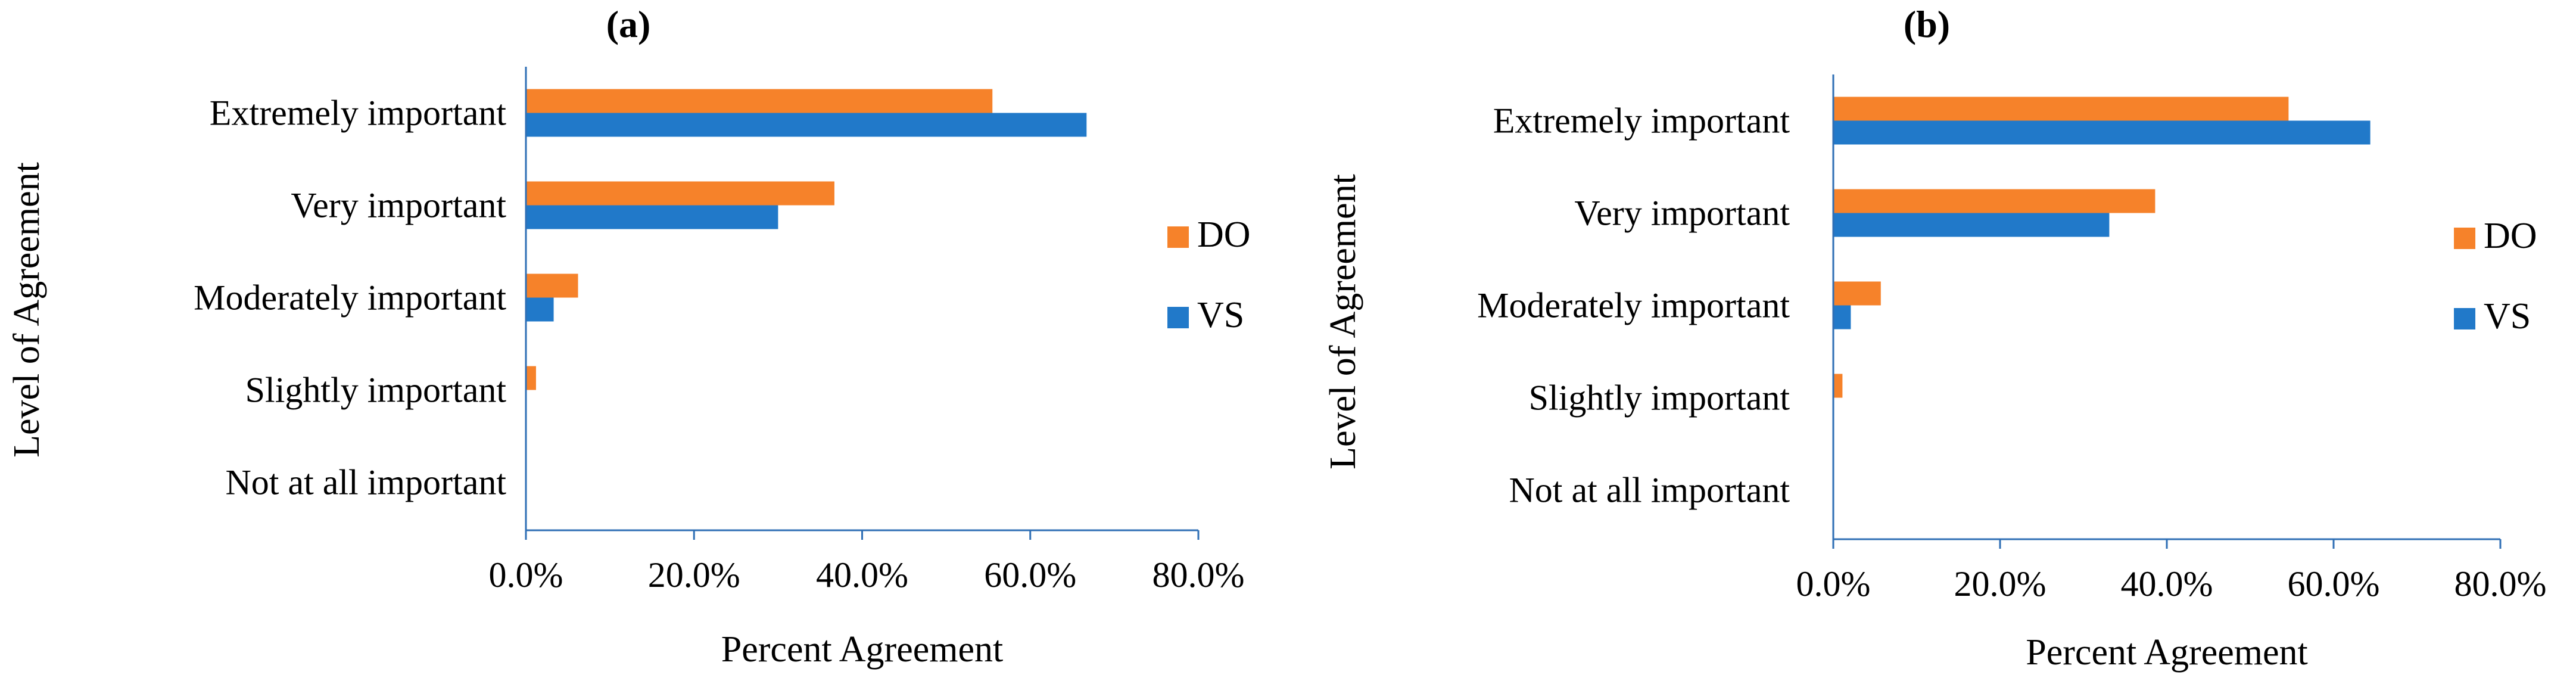  What do you see at coordinates (1927, 24) in the screenshot?
I see `chart-title: (b)` at bounding box center [1927, 24].